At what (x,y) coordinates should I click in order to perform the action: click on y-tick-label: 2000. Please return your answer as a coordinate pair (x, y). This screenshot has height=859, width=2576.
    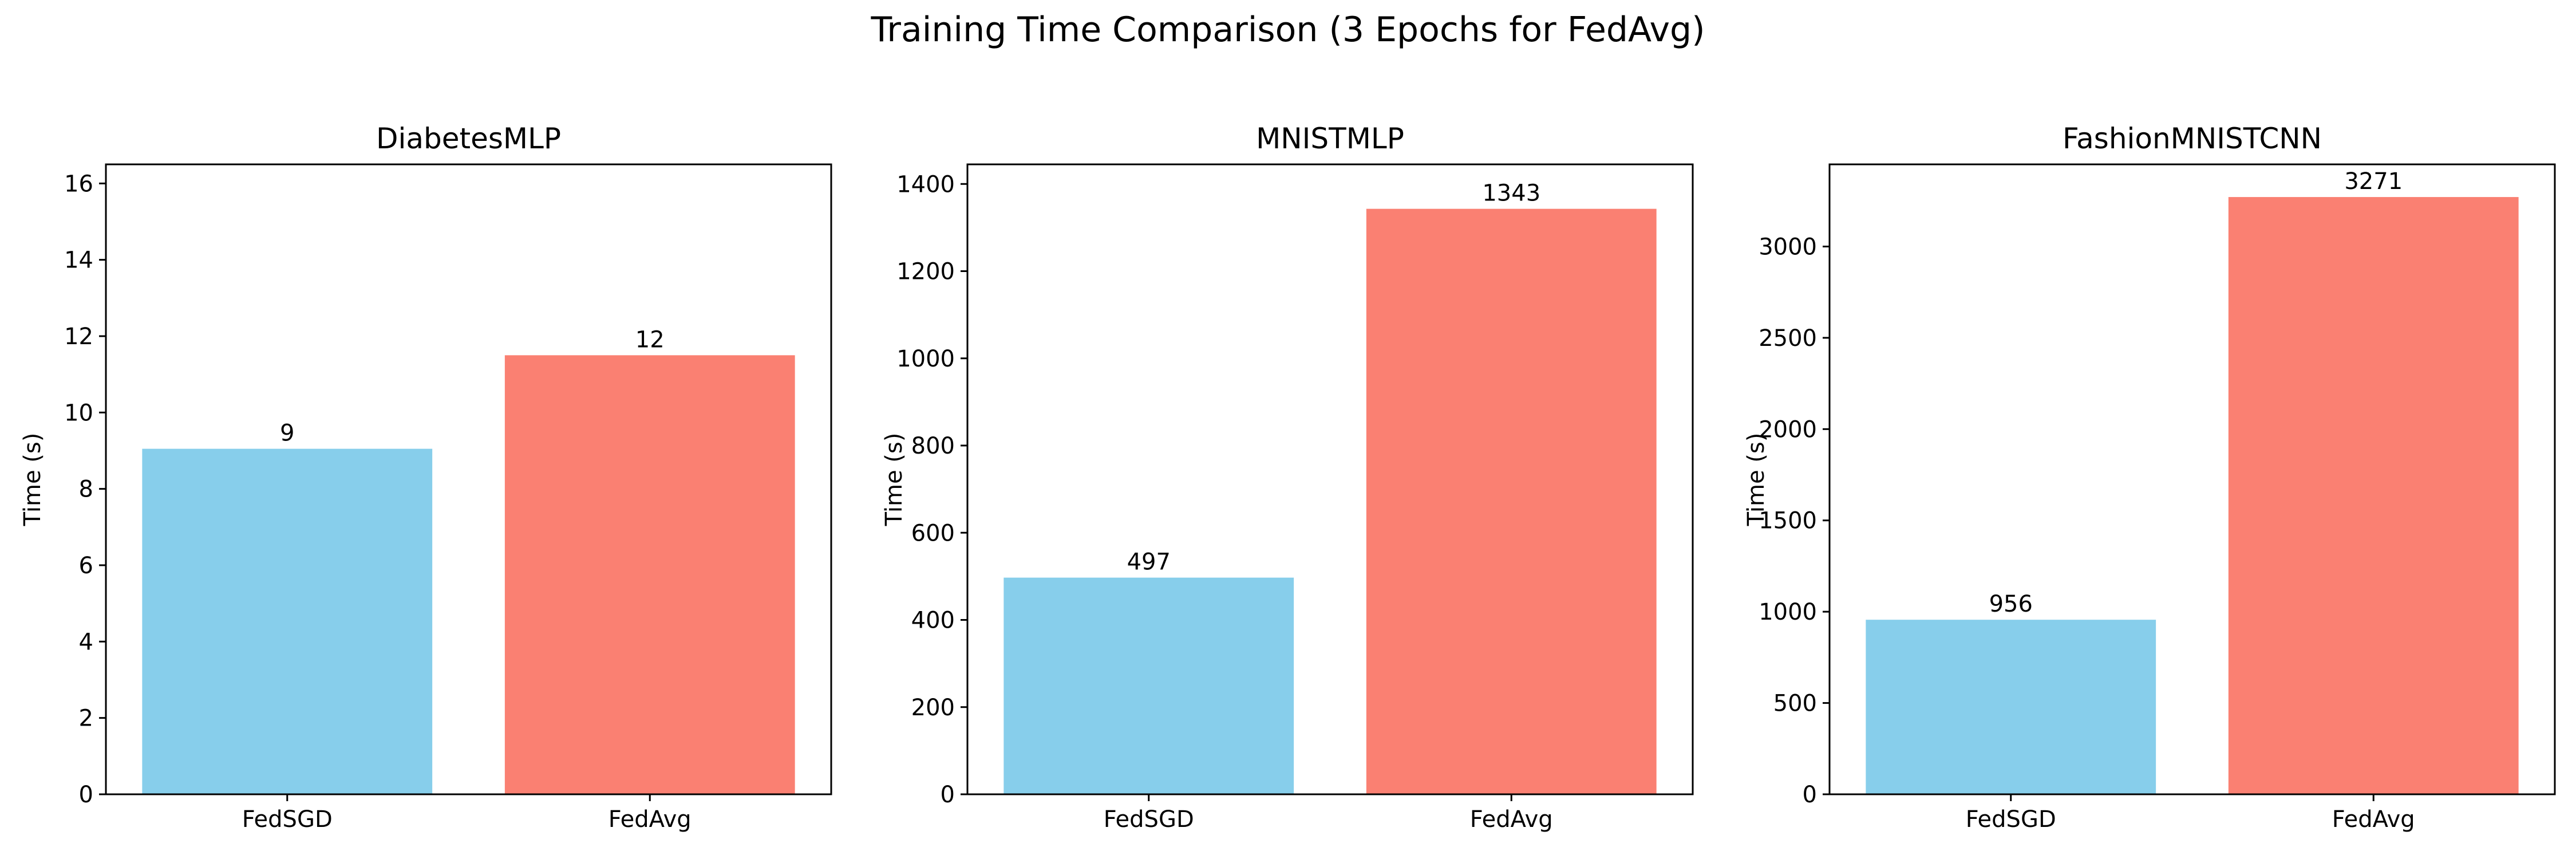
    Looking at the image, I should click on (1788, 429).